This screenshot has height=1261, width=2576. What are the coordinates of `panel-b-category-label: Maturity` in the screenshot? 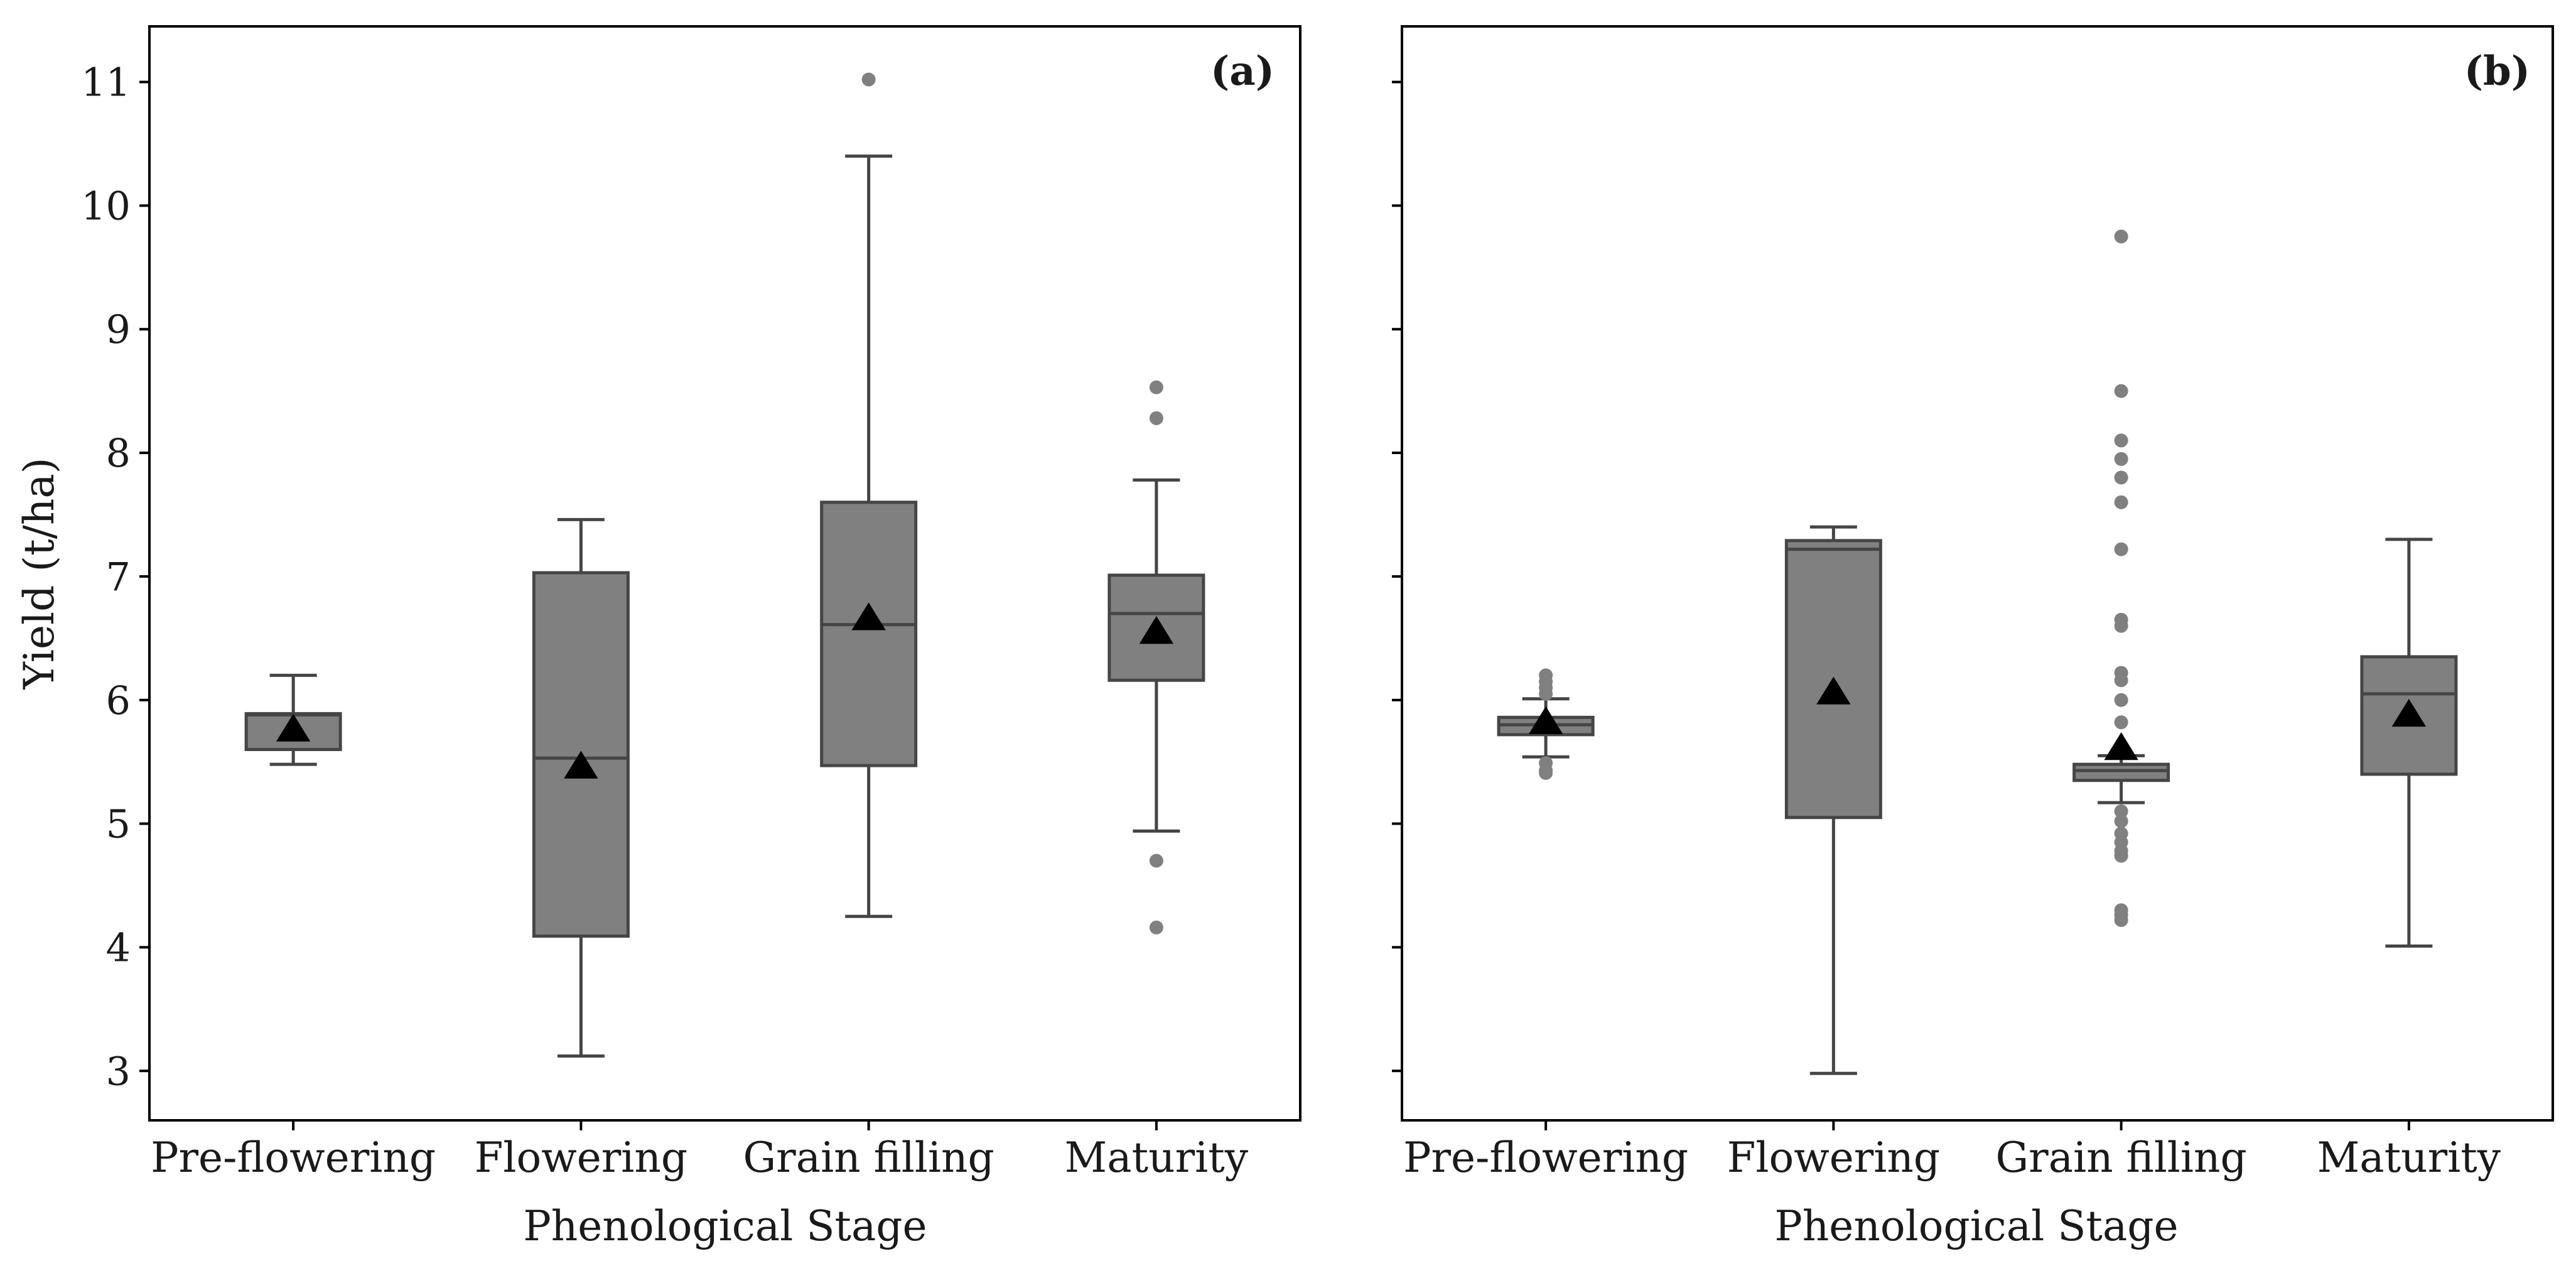 It's located at (2409, 1158).